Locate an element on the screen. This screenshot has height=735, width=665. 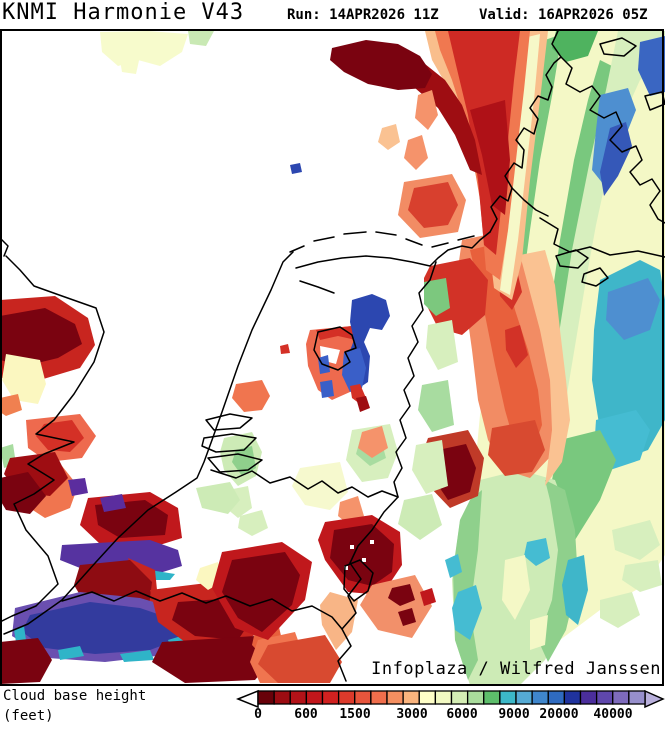
colorbar: 0 600 1500 3000 6000 9000 20000 40000 is located at coordinates (450, 705).